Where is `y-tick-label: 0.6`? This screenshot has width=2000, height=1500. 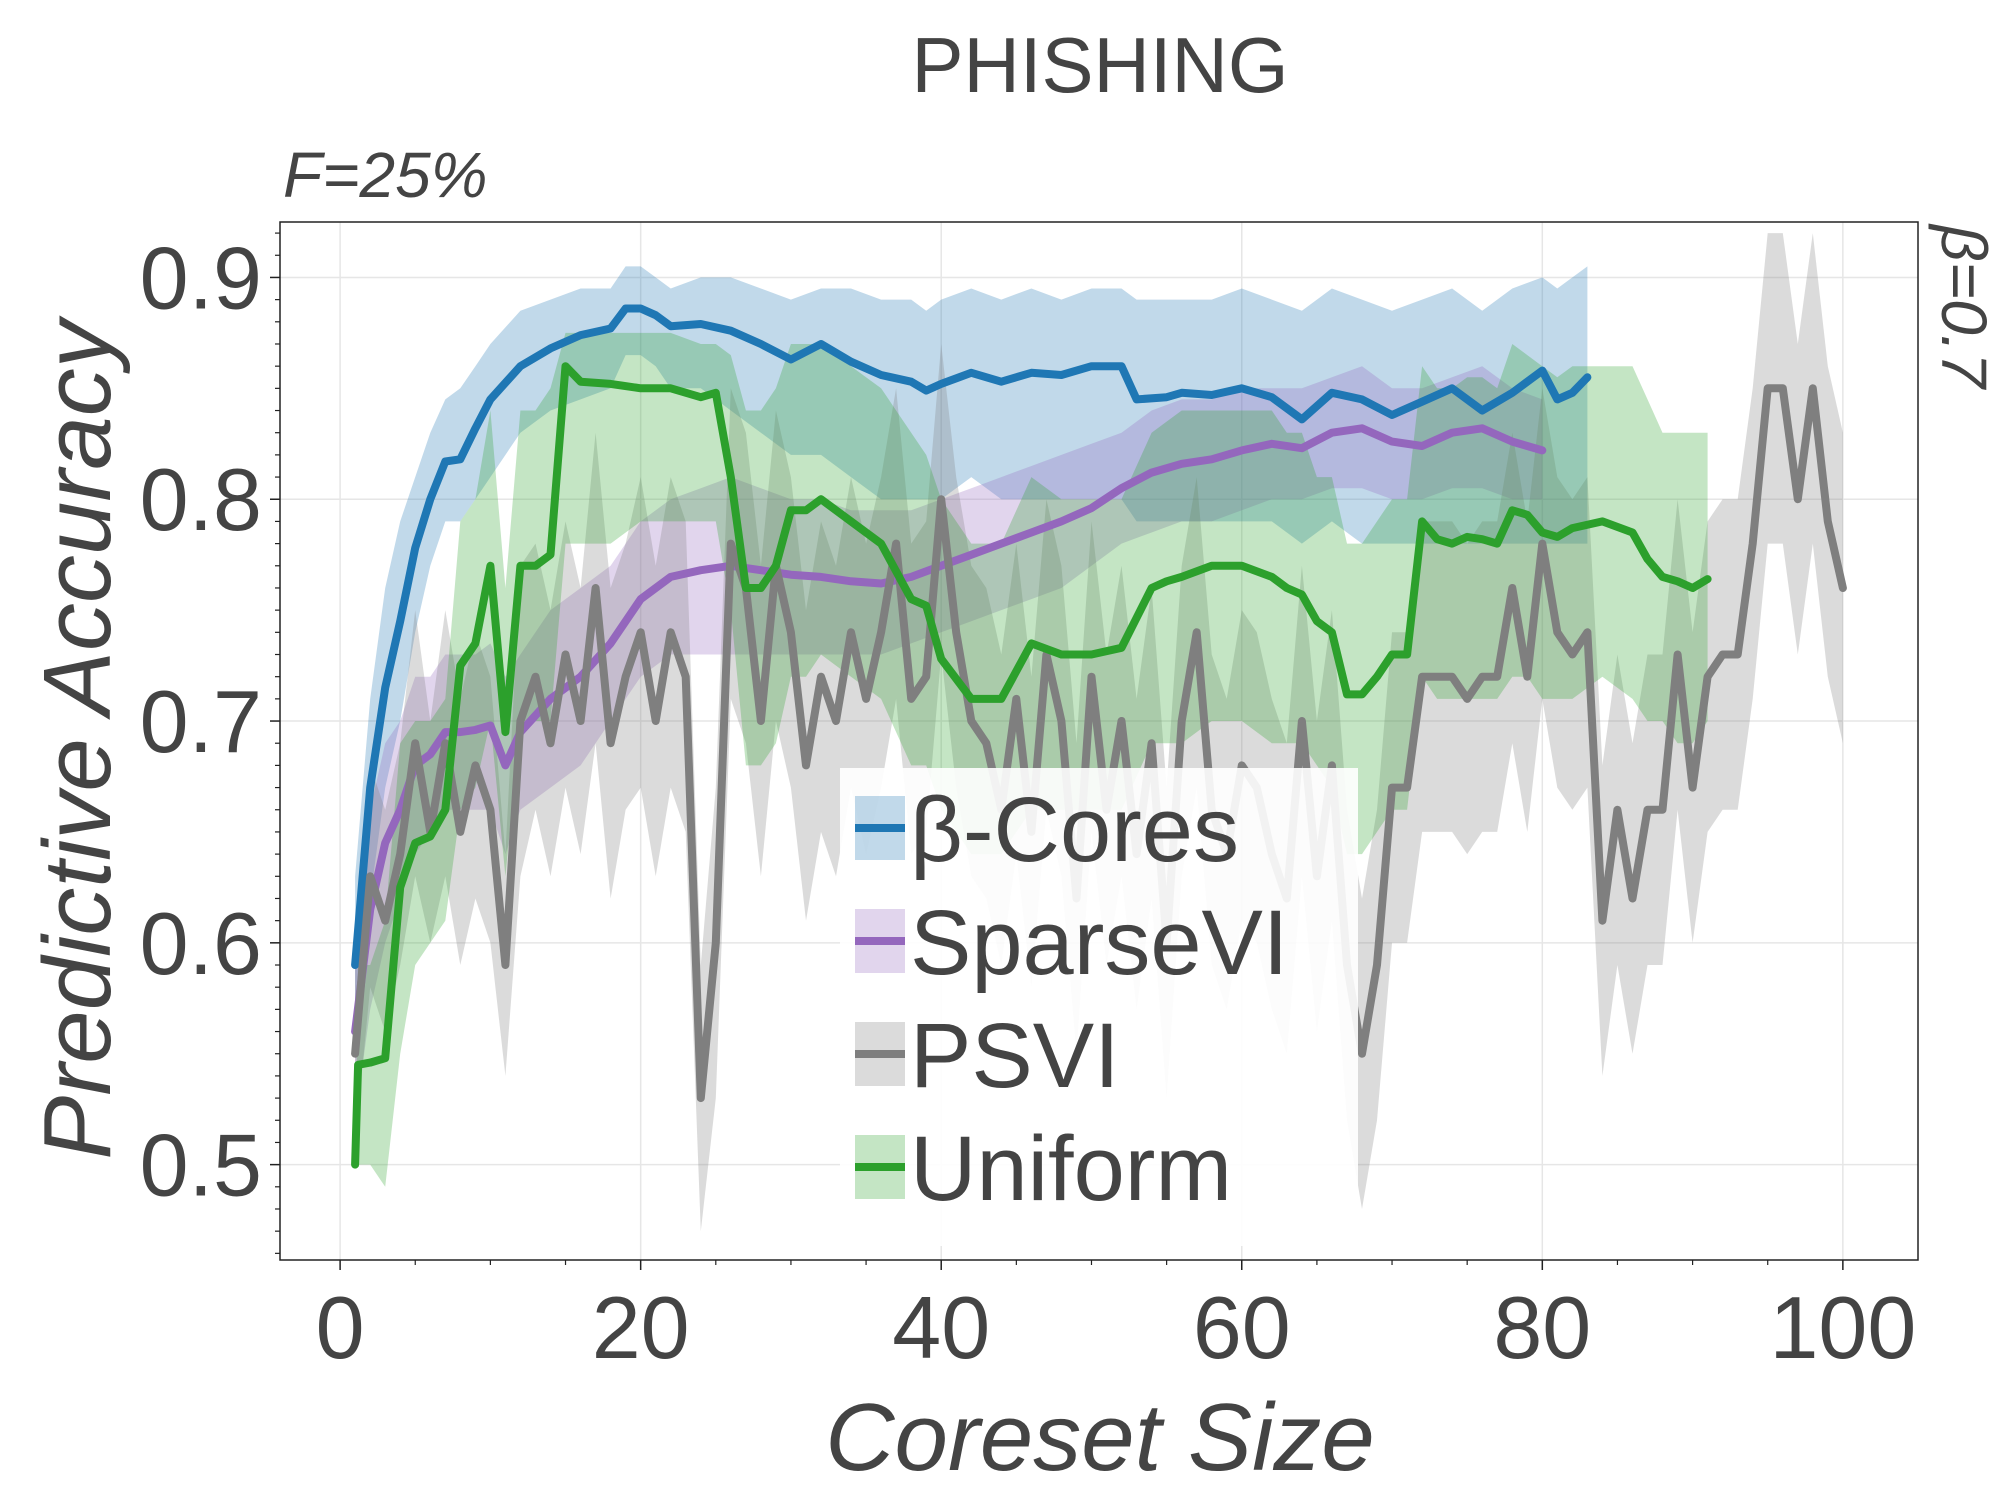 y-tick-label: 0.6 is located at coordinates (201, 943).